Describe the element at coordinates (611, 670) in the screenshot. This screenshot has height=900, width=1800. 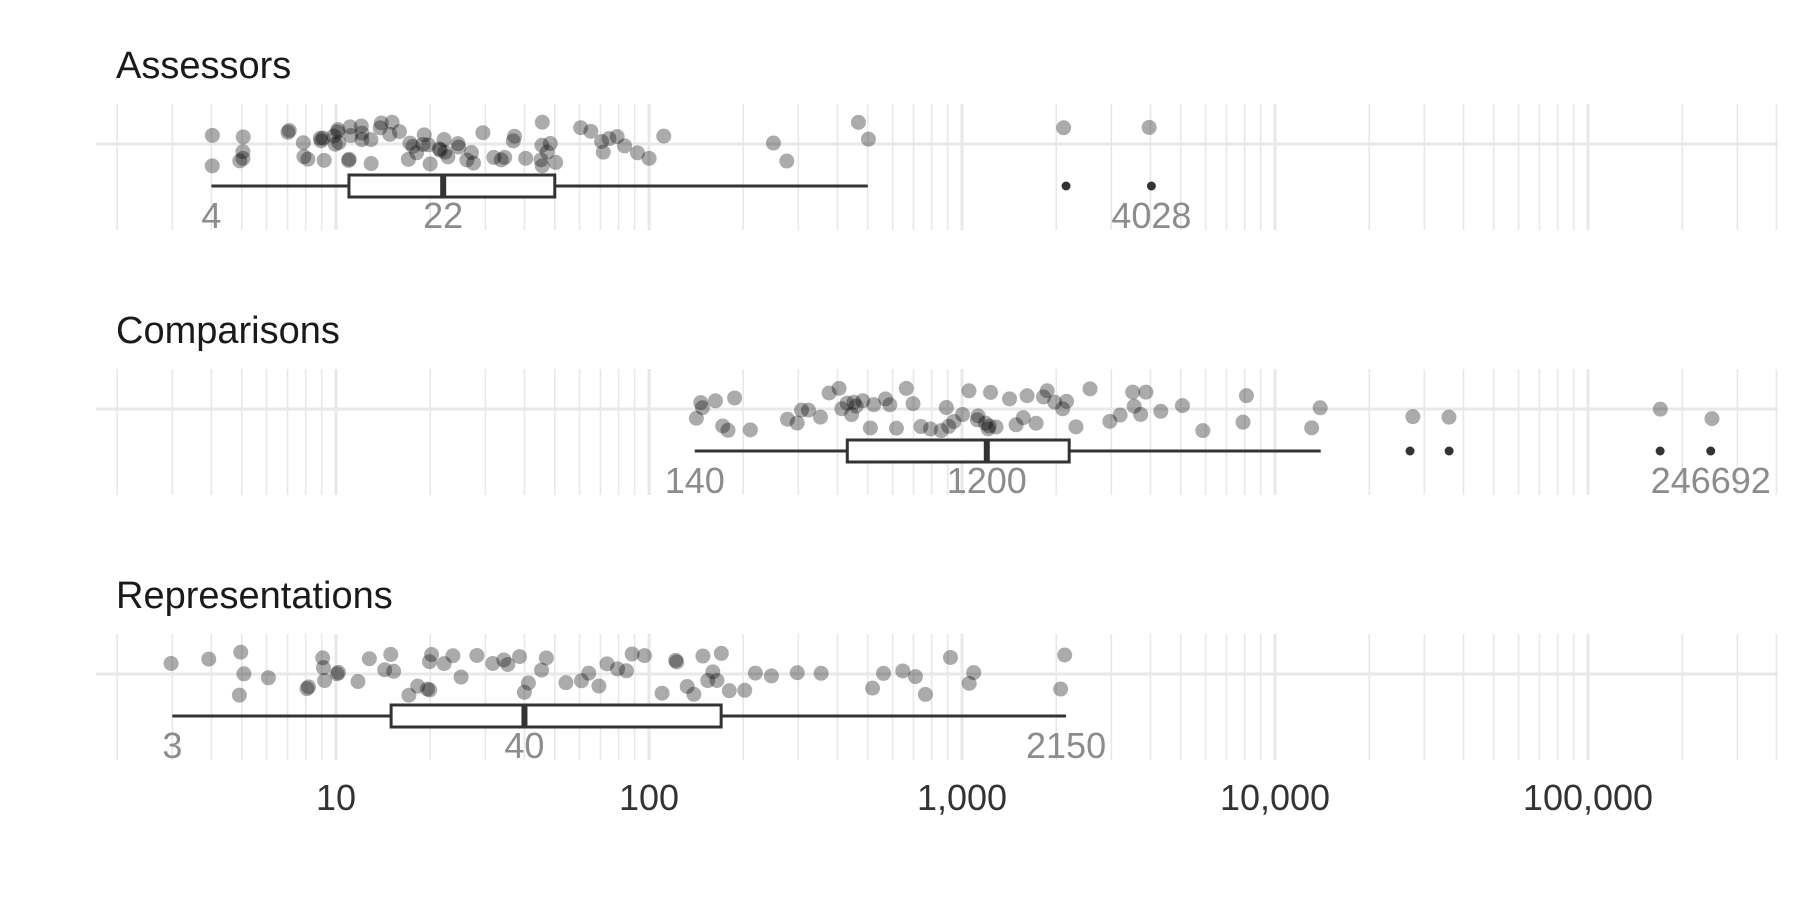
I see `panel-representations: Representations 3 40 2150` at that location.